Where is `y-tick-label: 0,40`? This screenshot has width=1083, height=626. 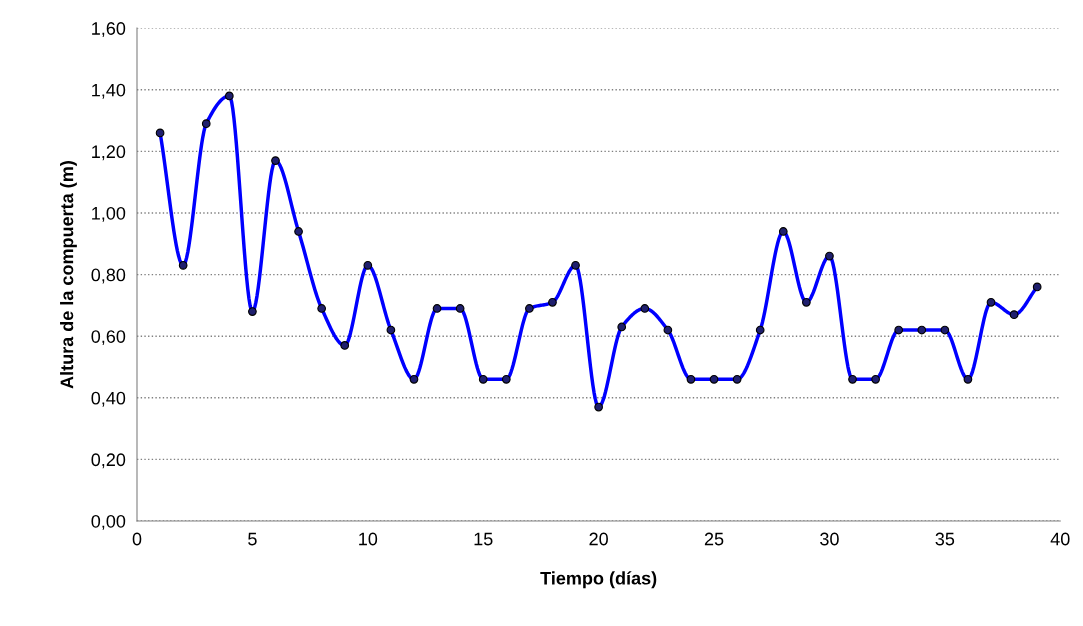 y-tick-label: 0,40 is located at coordinates (108, 399).